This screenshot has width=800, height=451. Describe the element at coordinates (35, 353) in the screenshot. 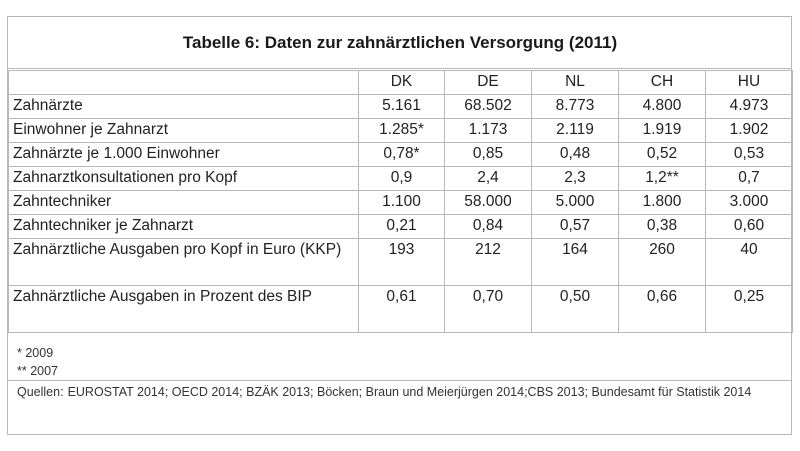

I see `footnote-2009: * 2009` at that location.